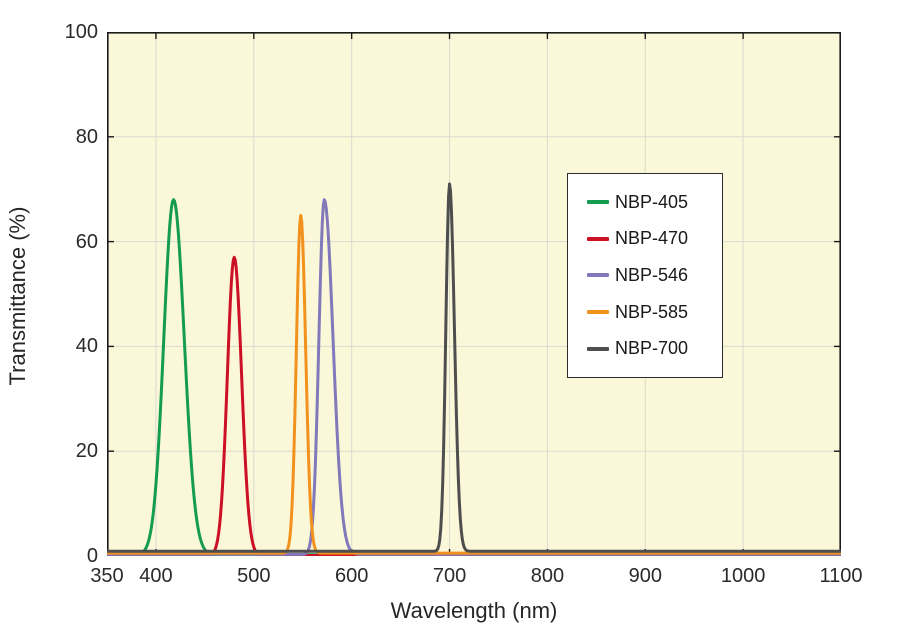  I want to click on y-tick-label: 80, so click(86, 136).